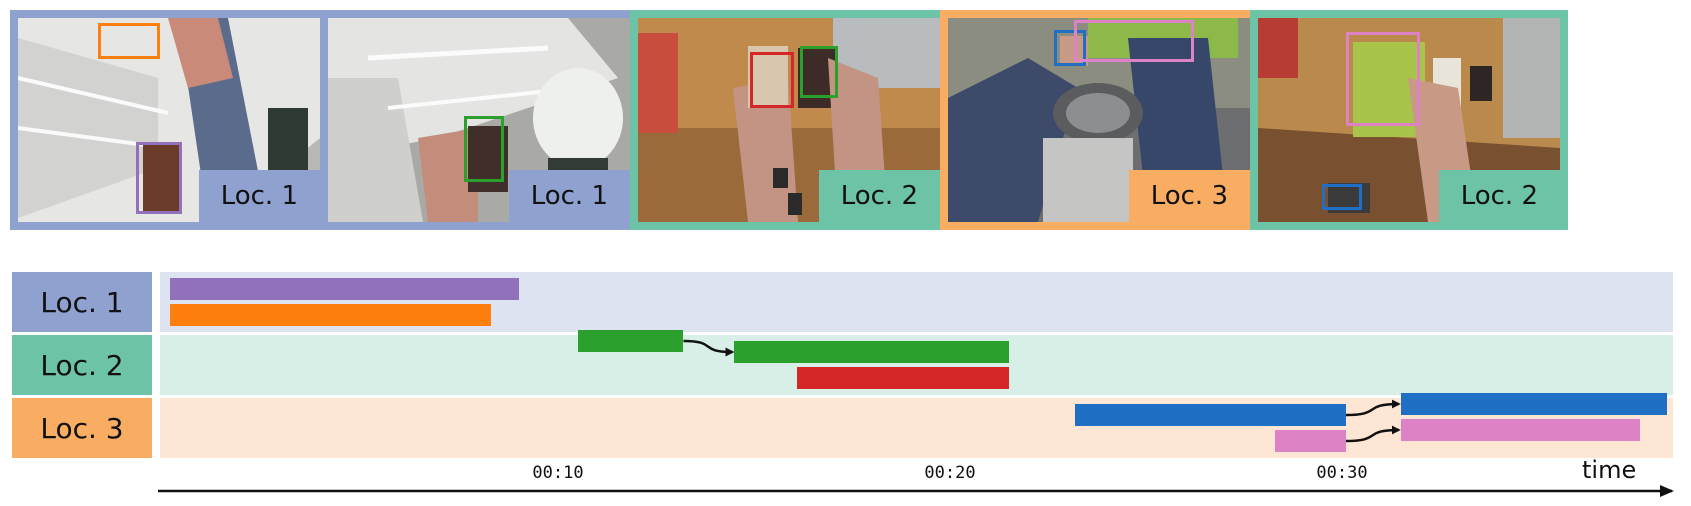 The image size is (1691, 506). Describe the element at coordinates (1667, 491) in the screenshot. I see `time-axis-arrowhead` at that location.